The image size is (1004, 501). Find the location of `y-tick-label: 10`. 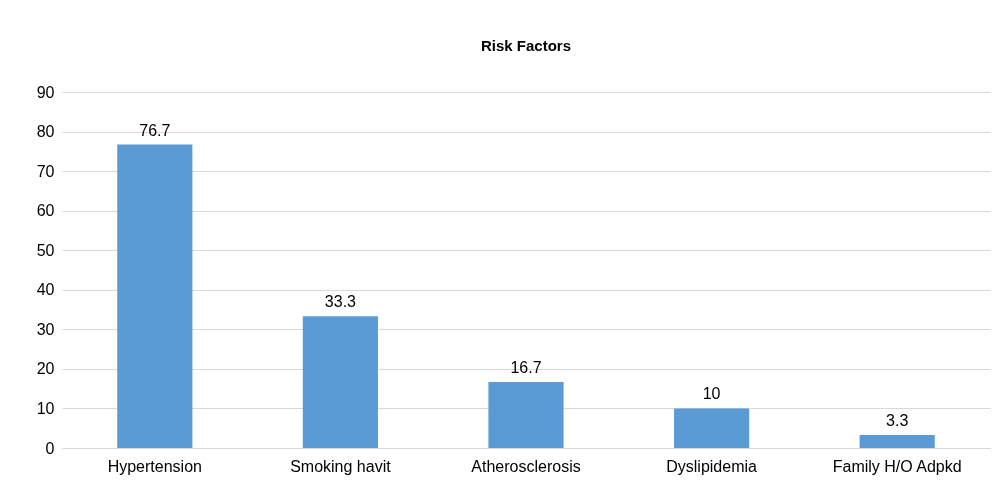

y-tick-label: 10 is located at coordinates (45, 408).